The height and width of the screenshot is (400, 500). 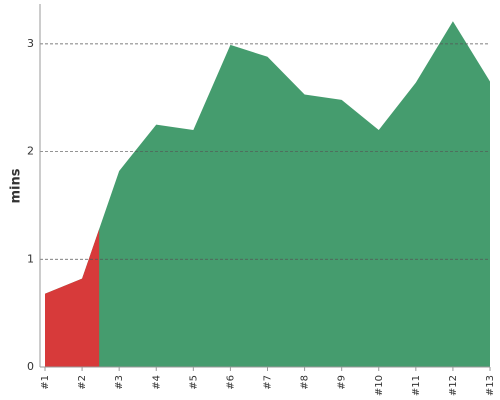 What do you see at coordinates (30, 366) in the screenshot?
I see `y-tick-label: 0` at bounding box center [30, 366].